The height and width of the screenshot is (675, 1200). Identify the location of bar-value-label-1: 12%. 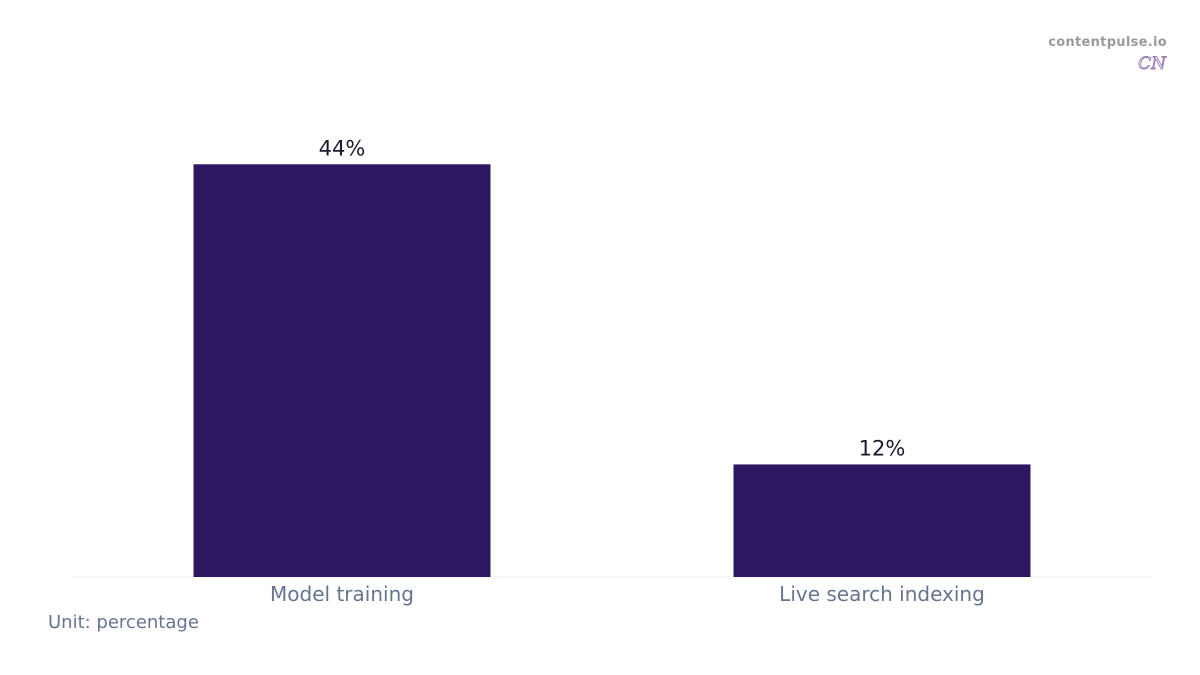
(882, 448).